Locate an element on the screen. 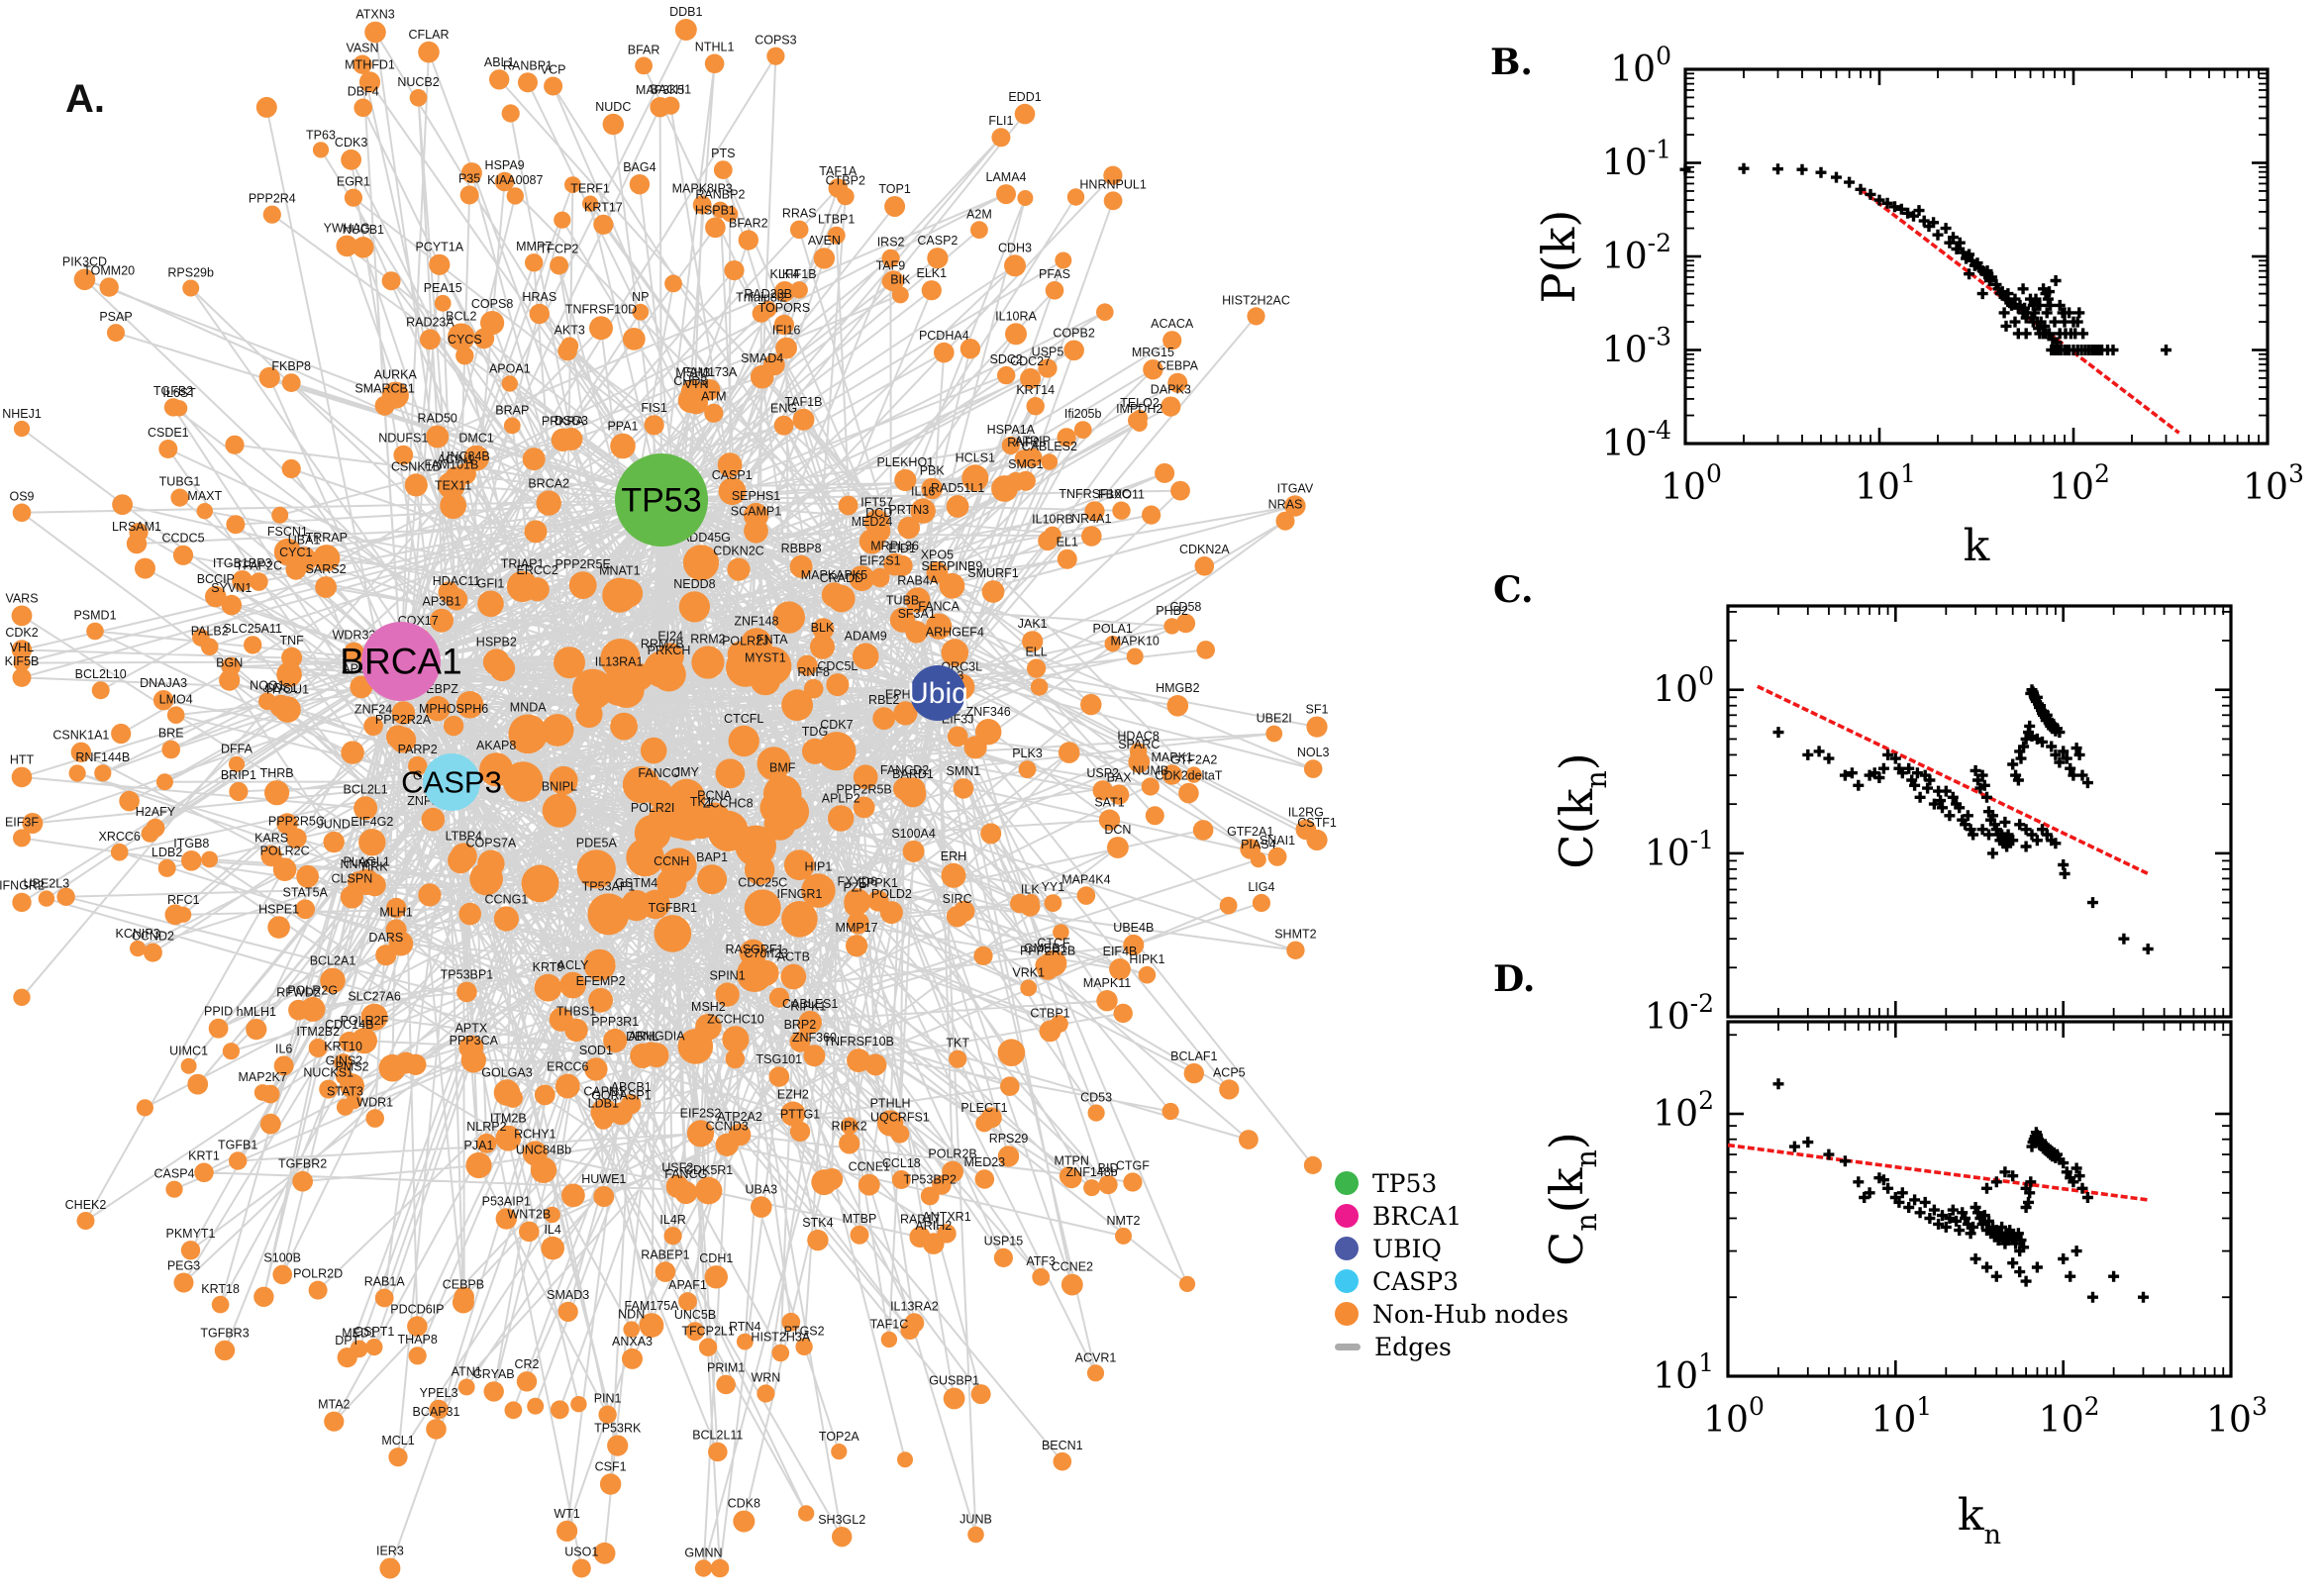 This screenshot has height=1596, width=2323. svg-text: TP53AP1 is located at coordinates (609, 886).